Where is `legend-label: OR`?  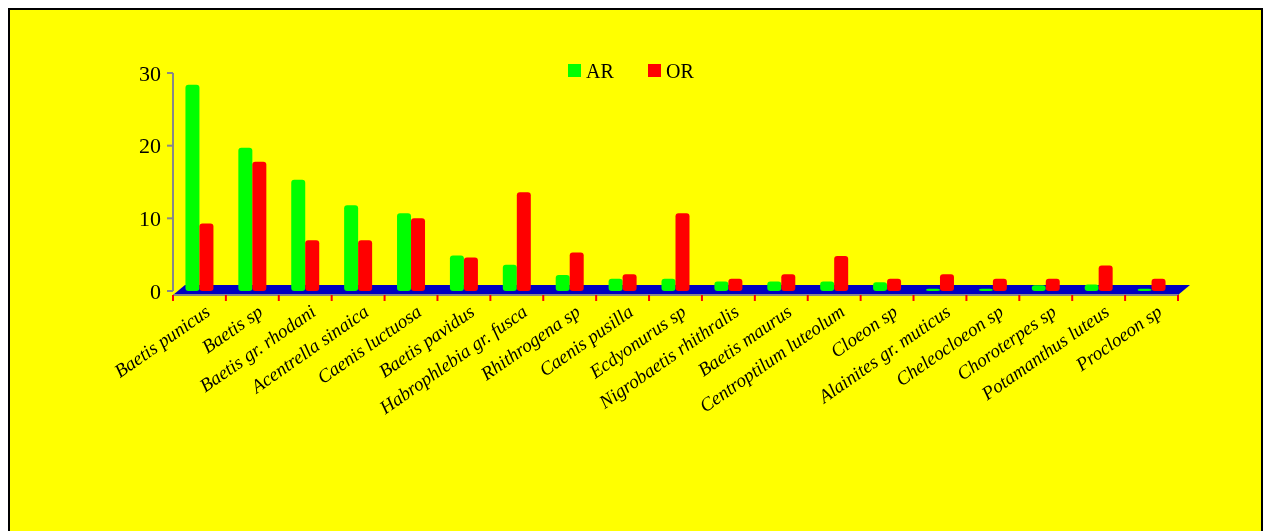
legend-label: OR is located at coordinates (680, 71).